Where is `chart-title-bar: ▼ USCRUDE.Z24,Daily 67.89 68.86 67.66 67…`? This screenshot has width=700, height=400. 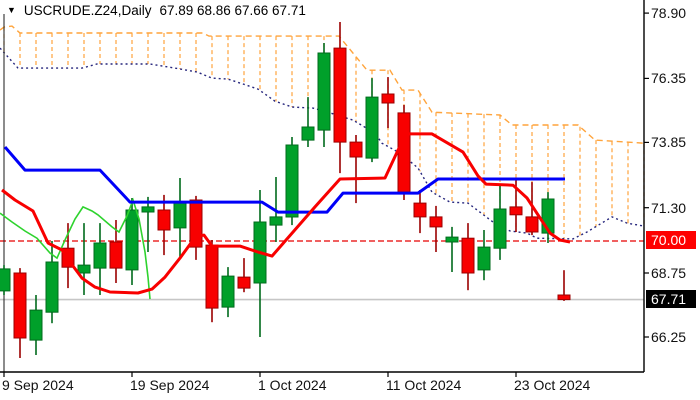 chart-title-bar: ▼ USCRUDE.Z24,Daily 67.89 68.86 67.66 67… is located at coordinates (156, 10).